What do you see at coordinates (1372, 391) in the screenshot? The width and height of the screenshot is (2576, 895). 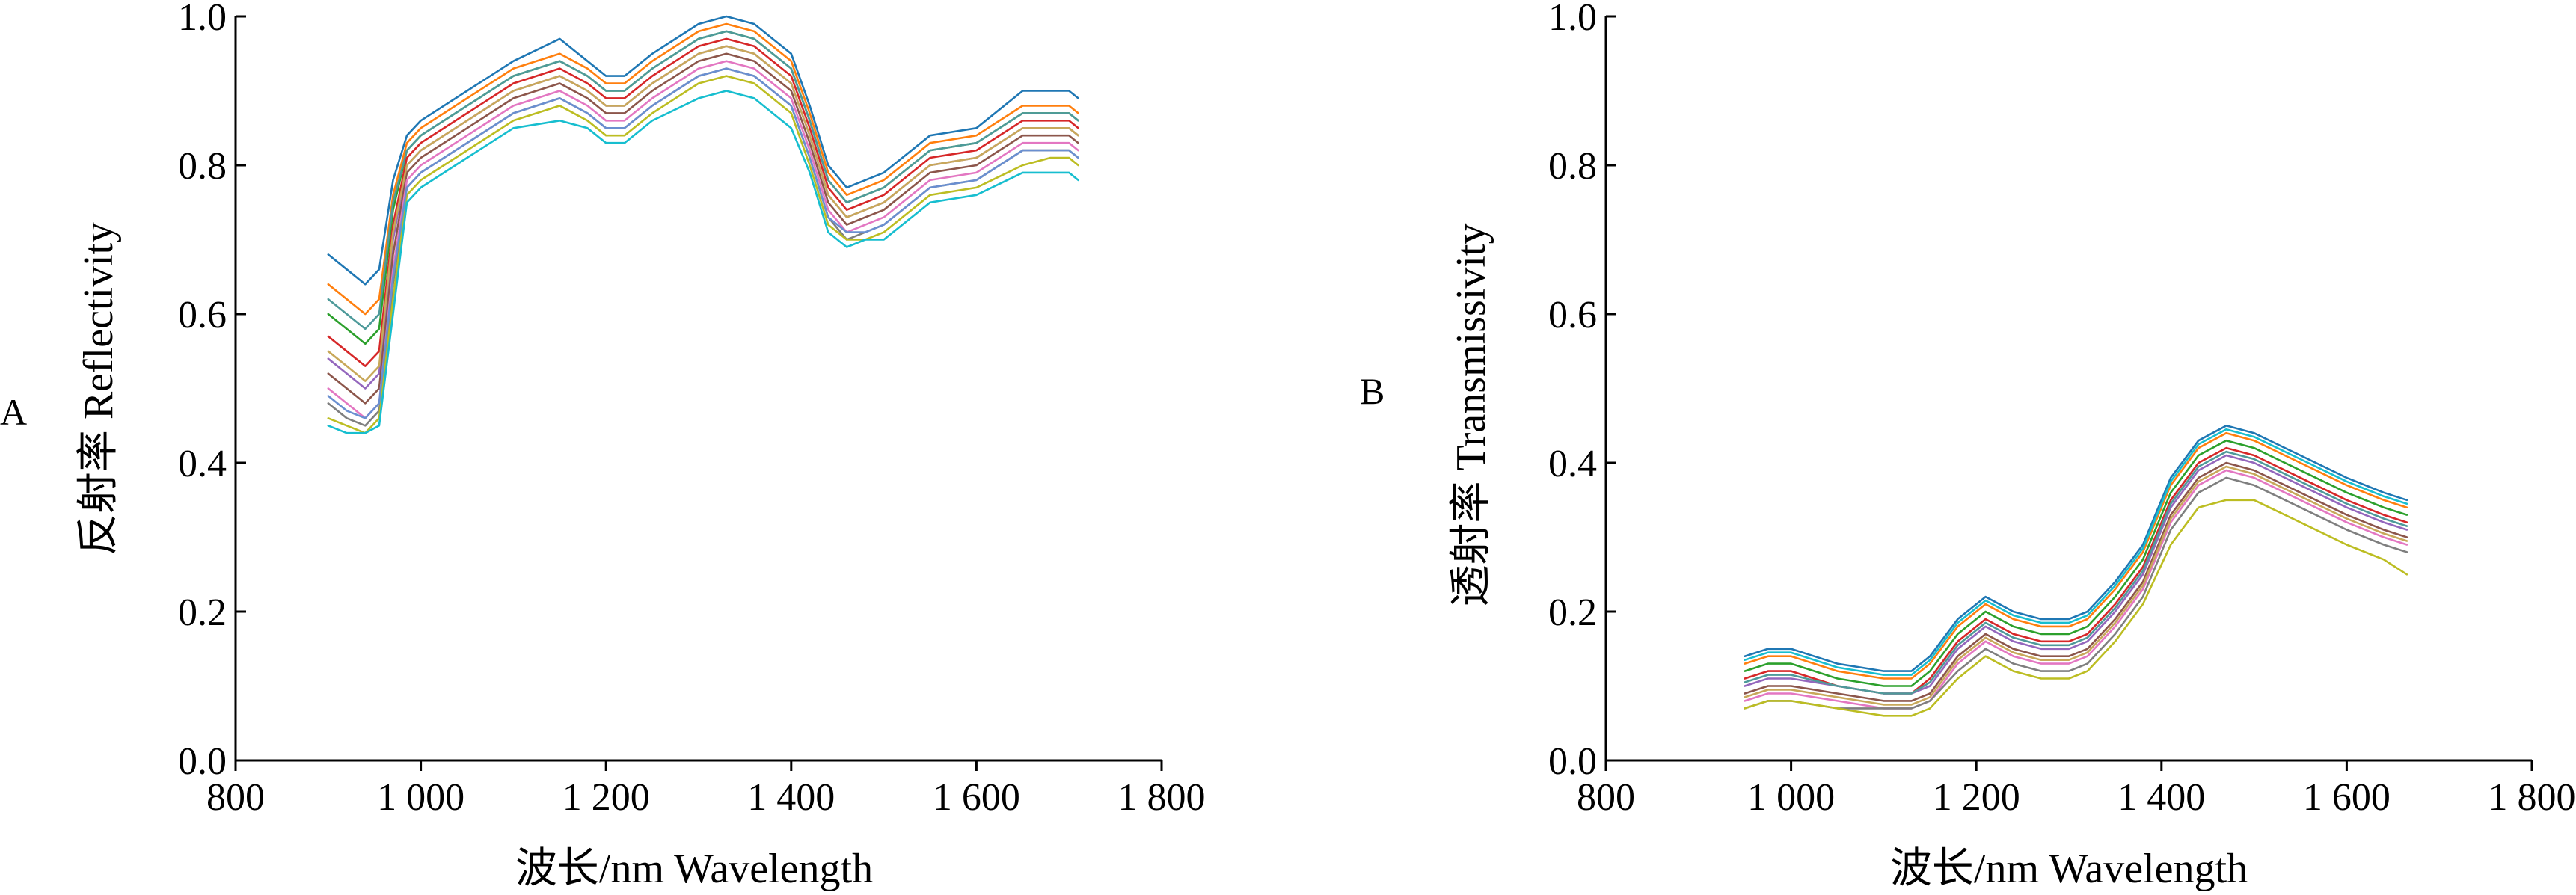 I see `panel-b-label: B` at bounding box center [1372, 391].